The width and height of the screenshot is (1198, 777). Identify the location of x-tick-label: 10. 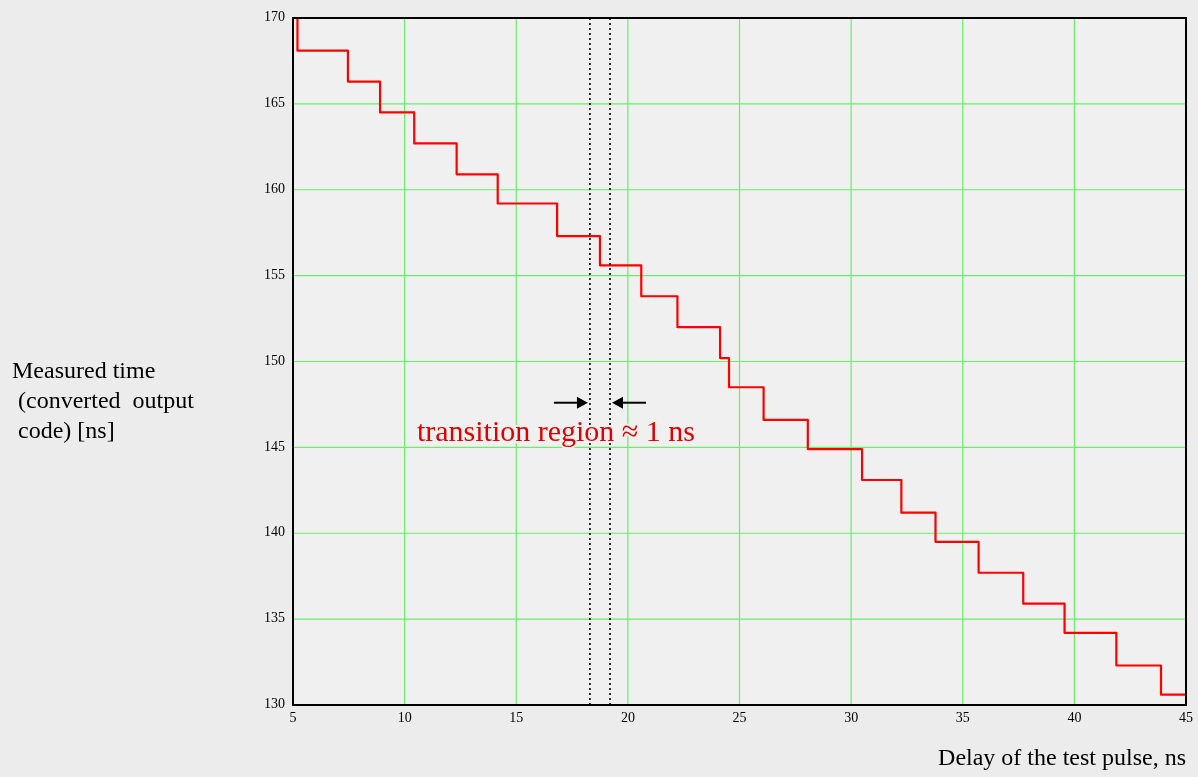
(404, 717).